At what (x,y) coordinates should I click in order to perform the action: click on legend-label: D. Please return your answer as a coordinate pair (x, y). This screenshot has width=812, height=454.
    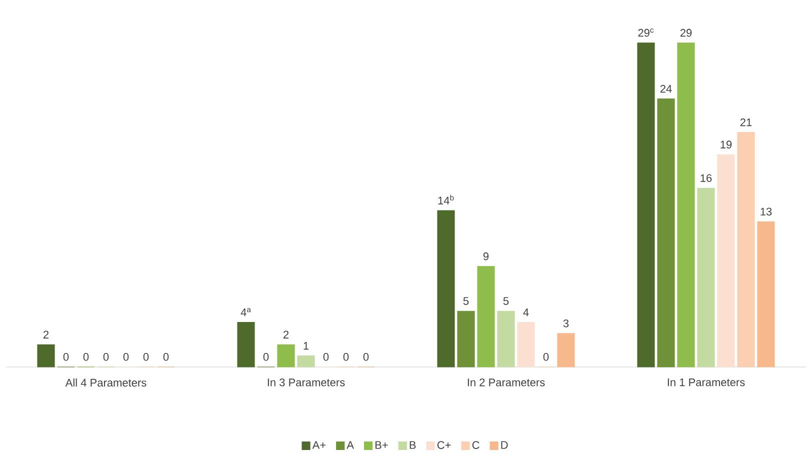
    Looking at the image, I should click on (504, 445).